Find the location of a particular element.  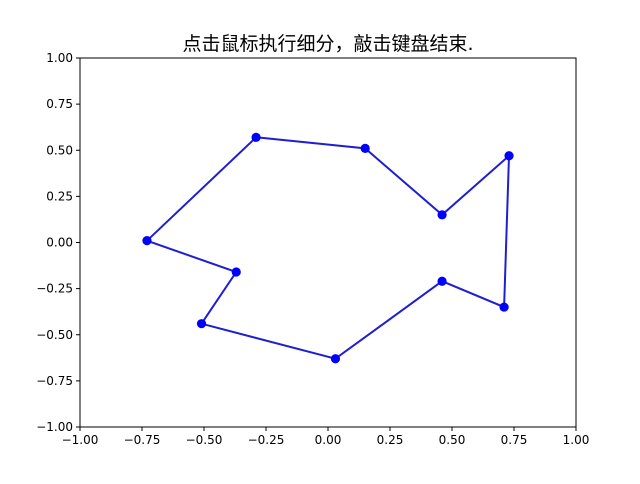

y-tick-label: 0.75 is located at coordinates (59, 104).